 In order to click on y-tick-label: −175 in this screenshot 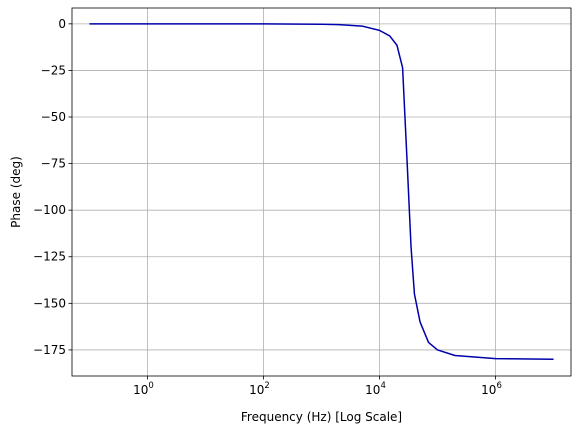, I will do `click(49, 350)`.